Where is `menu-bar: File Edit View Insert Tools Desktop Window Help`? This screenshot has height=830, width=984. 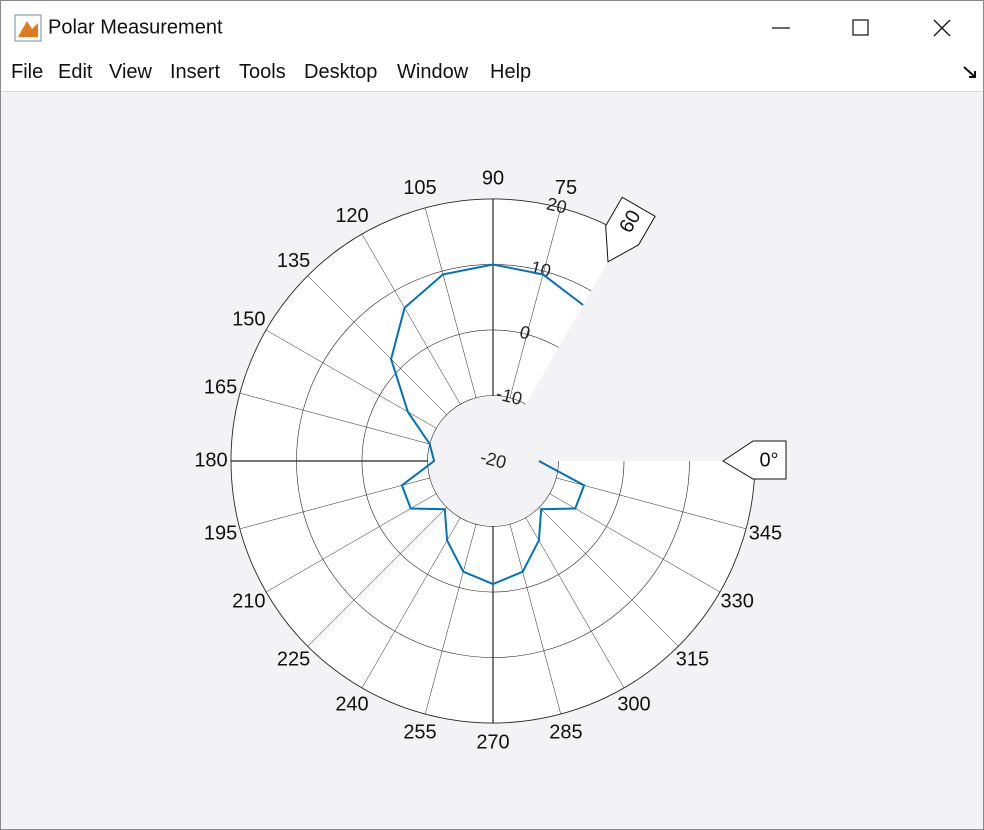
menu-bar: File Edit View Insert Tools Desktop Window Help is located at coordinates (492, 72).